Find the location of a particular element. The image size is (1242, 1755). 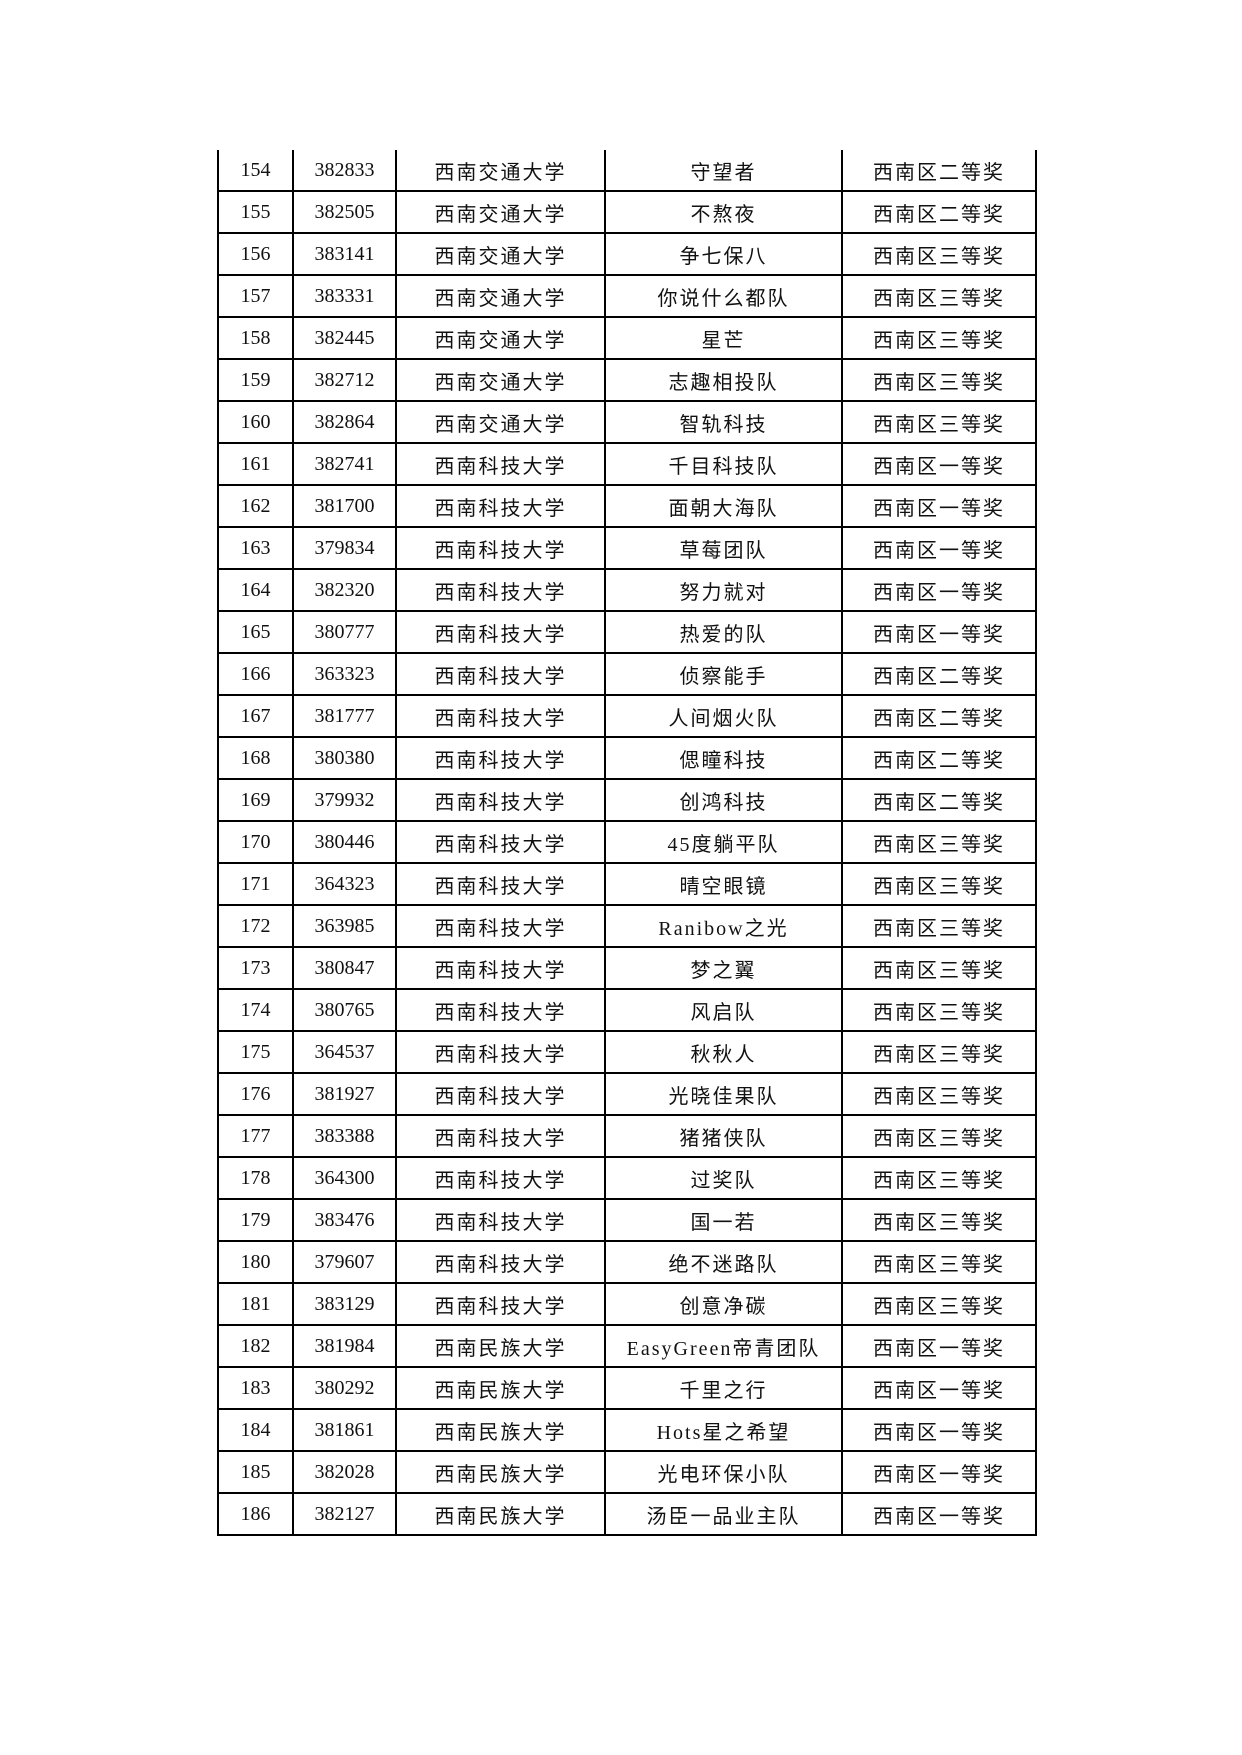

team-name-cell: 侦察能手 is located at coordinates (723, 674).